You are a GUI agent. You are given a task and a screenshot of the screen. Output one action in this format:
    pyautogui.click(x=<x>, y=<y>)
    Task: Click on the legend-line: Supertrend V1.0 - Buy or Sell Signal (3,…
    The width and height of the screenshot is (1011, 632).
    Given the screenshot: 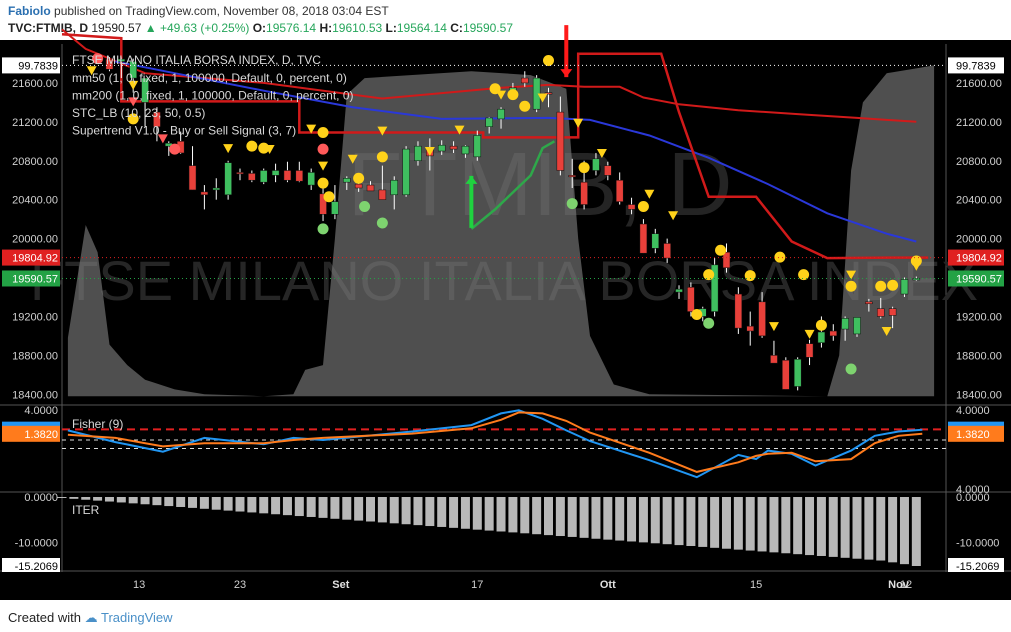 What is the action you would take?
    pyautogui.click(x=184, y=131)
    